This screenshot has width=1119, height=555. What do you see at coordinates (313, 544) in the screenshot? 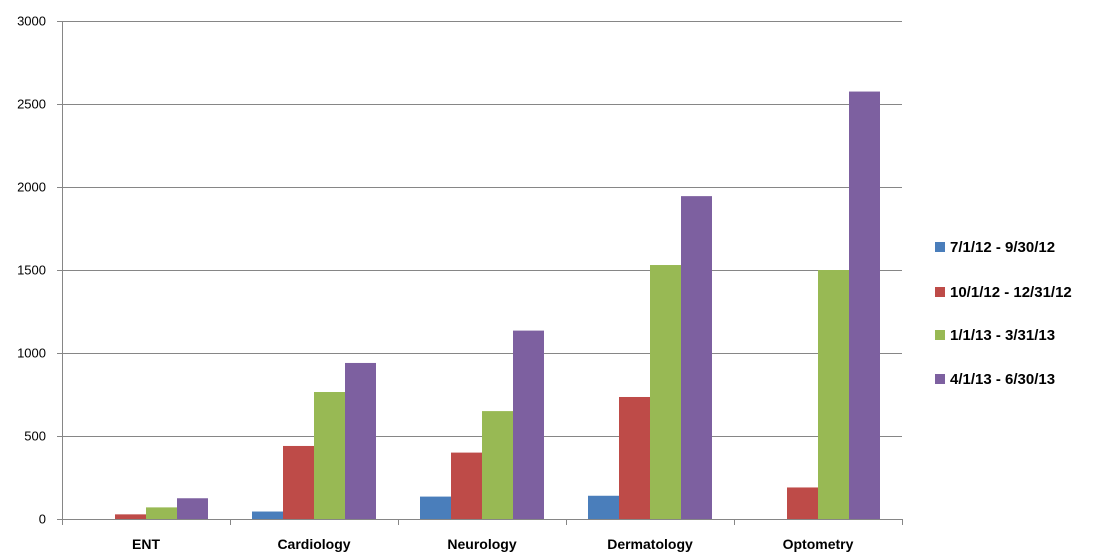
I see `x-category-label: Cardiology` at bounding box center [313, 544].